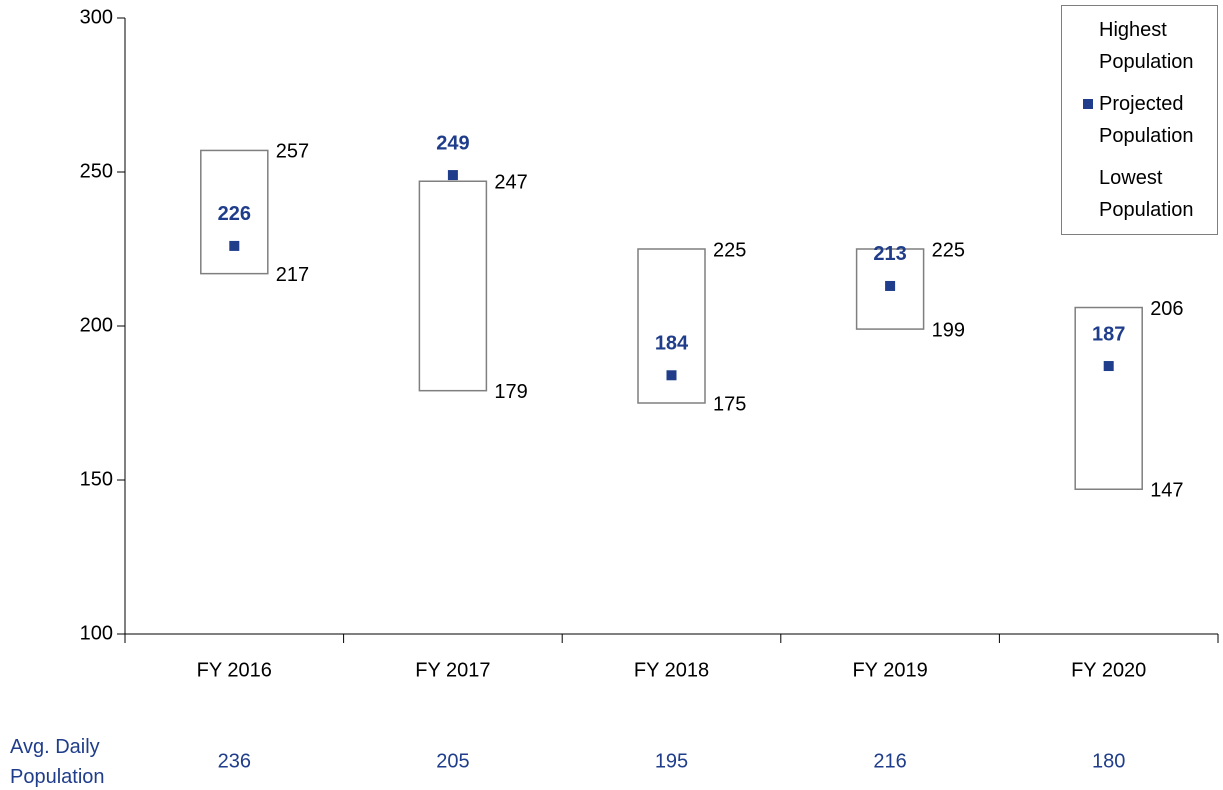 This screenshot has height=790, width=1223. What do you see at coordinates (1108, 334) in the screenshot?
I see `projected-label: 187` at bounding box center [1108, 334].